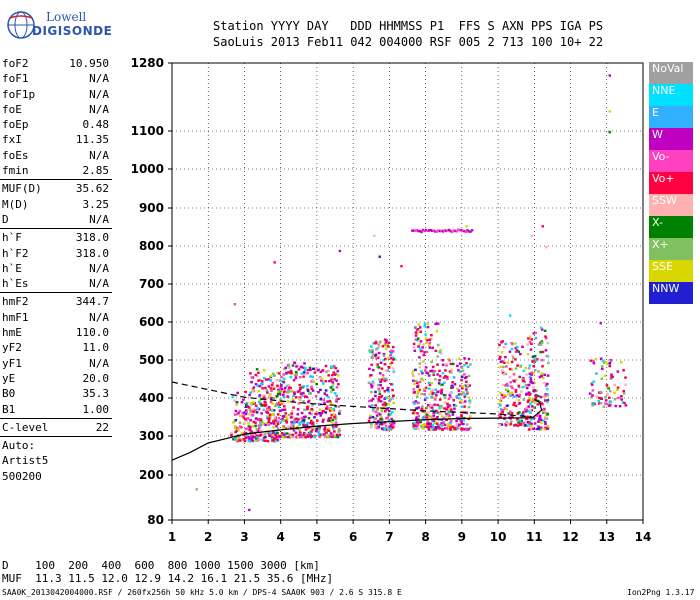 The width and height of the screenshot is (700, 600). What do you see at coordinates (99, 284) in the screenshot?
I see `param-value: N/A` at bounding box center [99, 284].